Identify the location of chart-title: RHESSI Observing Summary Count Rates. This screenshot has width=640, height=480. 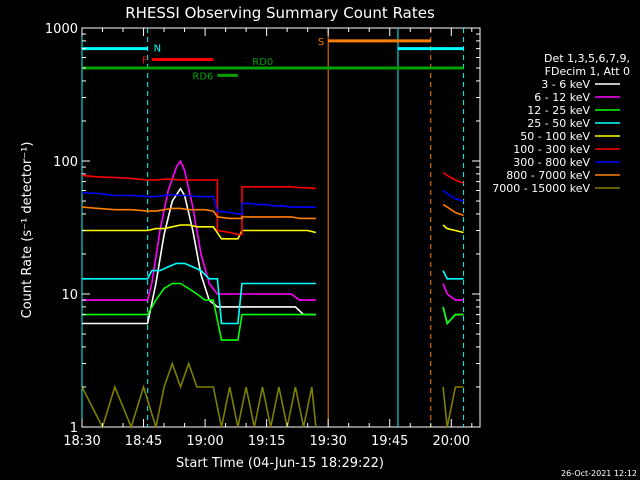
(280, 13).